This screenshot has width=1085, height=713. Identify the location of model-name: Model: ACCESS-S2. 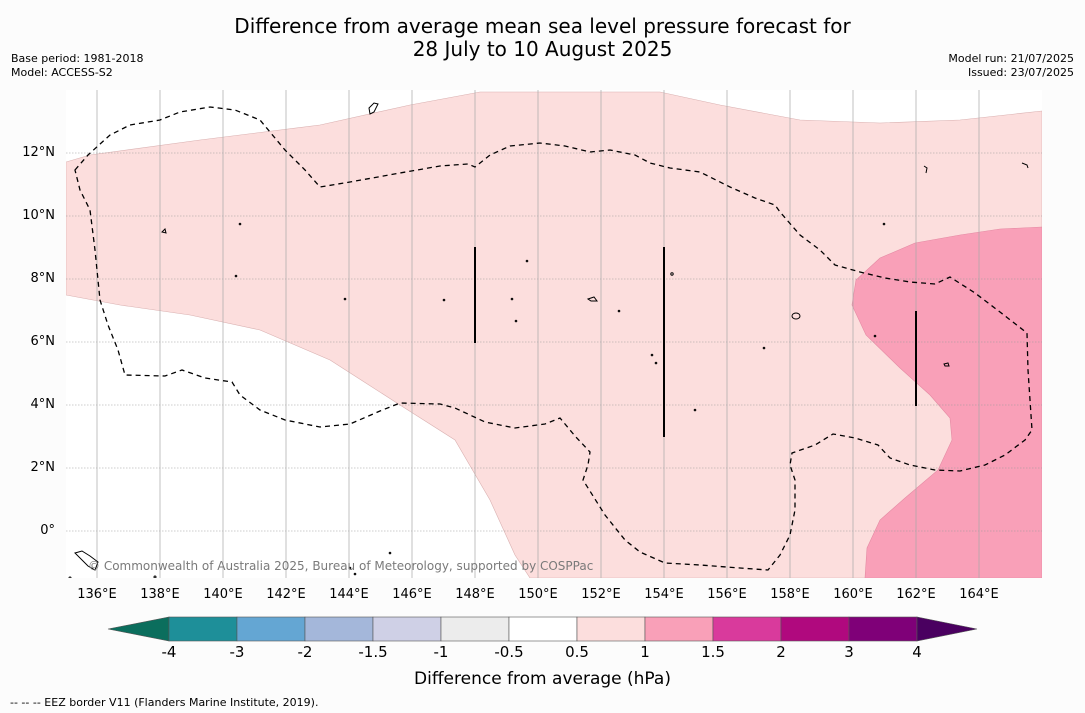
(62, 72).